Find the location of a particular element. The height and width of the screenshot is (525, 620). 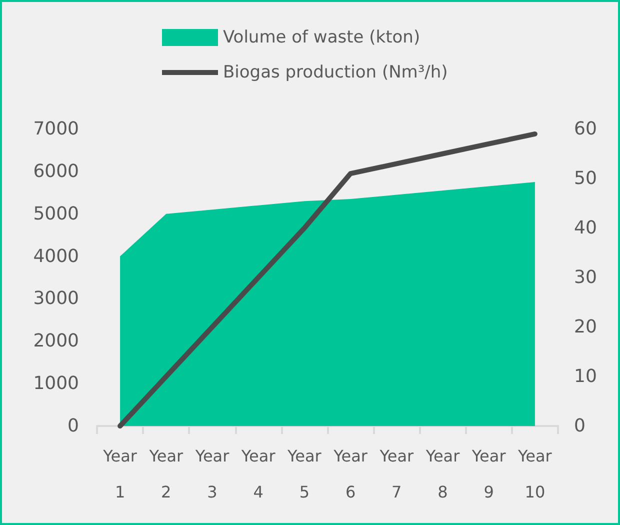

y-tick-label: 0 is located at coordinates (73, 426).